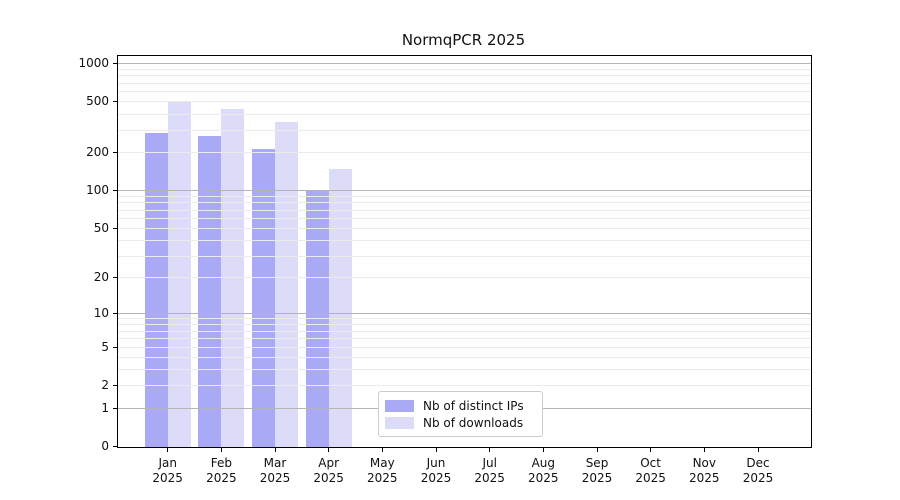  Describe the element at coordinates (93, 63) in the screenshot. I see `y-tick-label: 1000` at that location.